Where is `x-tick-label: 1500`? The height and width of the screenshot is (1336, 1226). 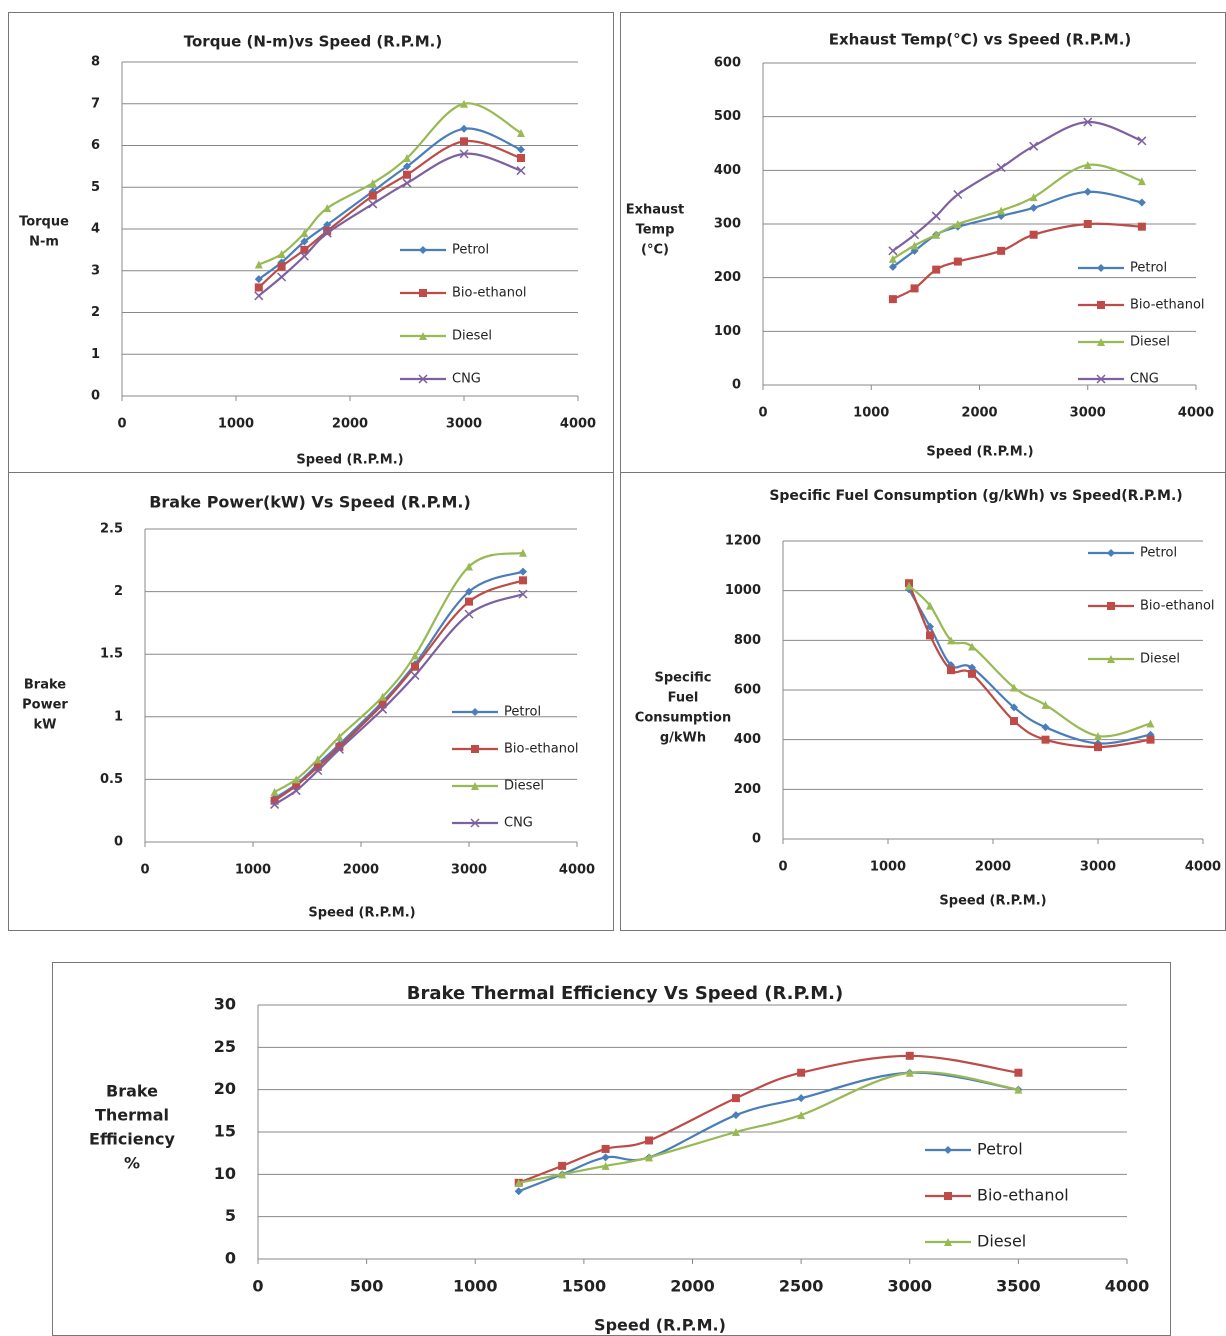 x-tick-label: 1500 is located at coordinates (584, 1286).